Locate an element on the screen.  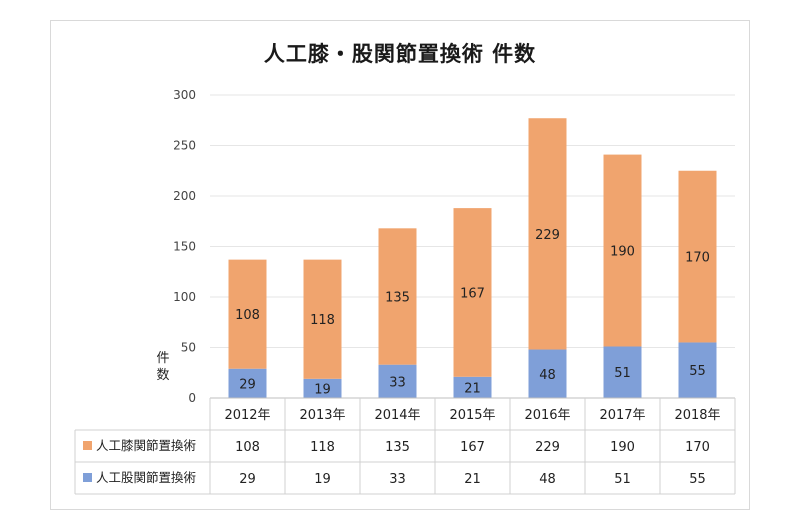
data-label: 108 is located at coordinates (247, 315).